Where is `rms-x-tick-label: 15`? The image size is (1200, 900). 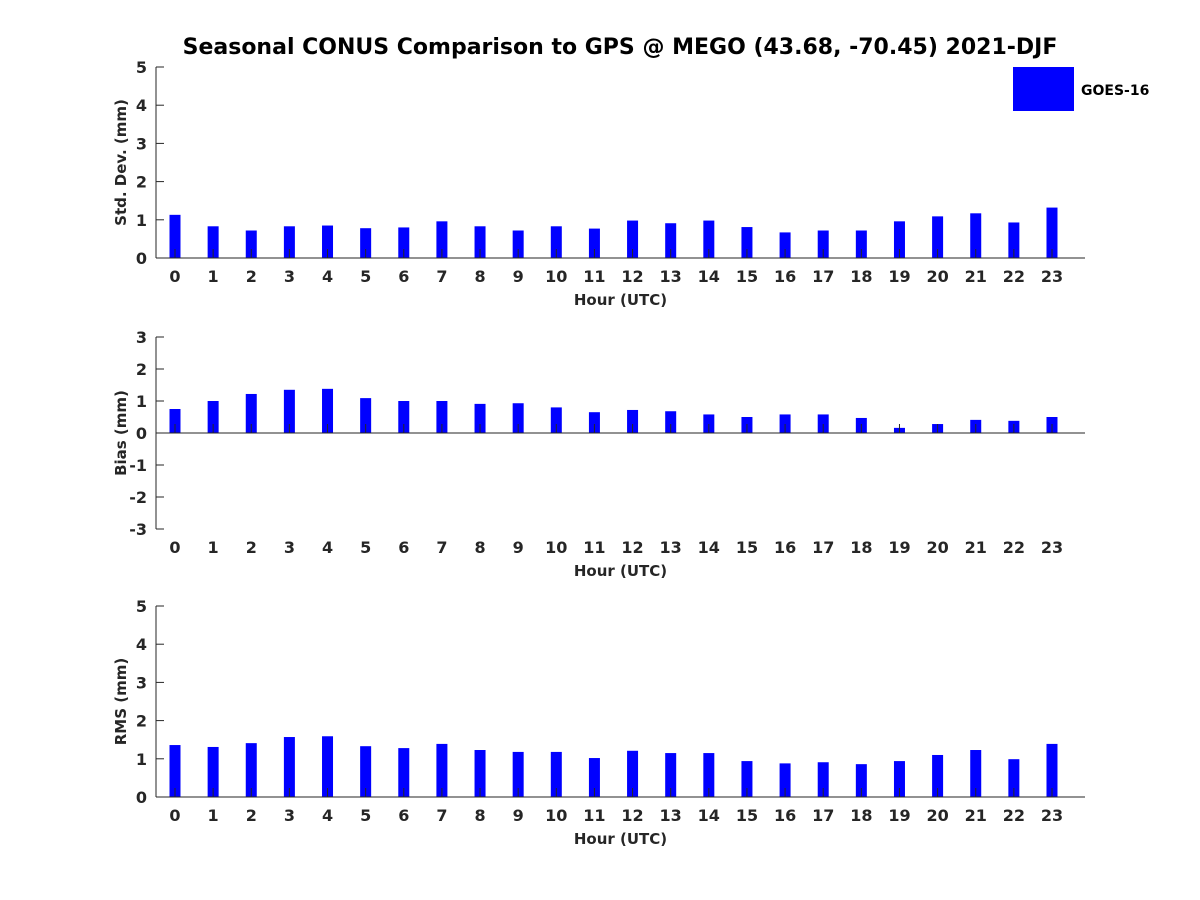
rms-x-tick-label: 15 is located at coordinates (747, 815).